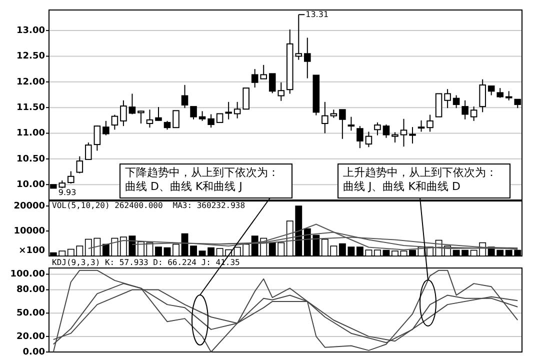 This screenshot has height=361, width=537. Describe the element at coordinates (33, 352) in the screenshot. I see `y-tick-label: 0.00` at that location.